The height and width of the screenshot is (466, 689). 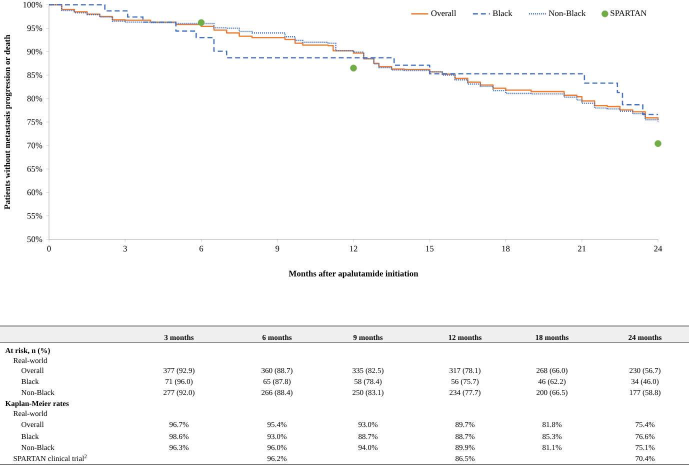 What do you see at coordinates (35, 122) in the screenshot?
I see `y-tick-label: 75%` at bounding box center [35, 122].